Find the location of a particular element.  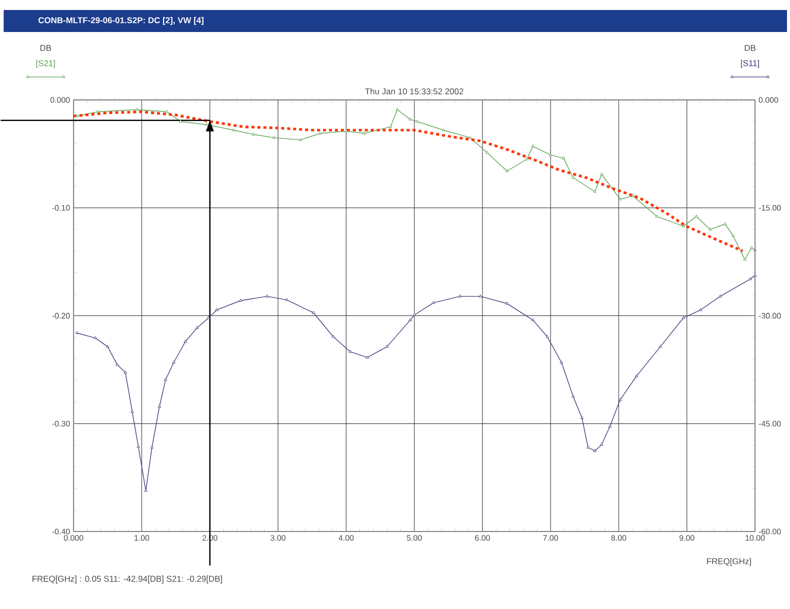

chart-title: CONB-MLTF-29-06-01.S2P: DC [2], VW [4] is located at coordinates (121, 20).